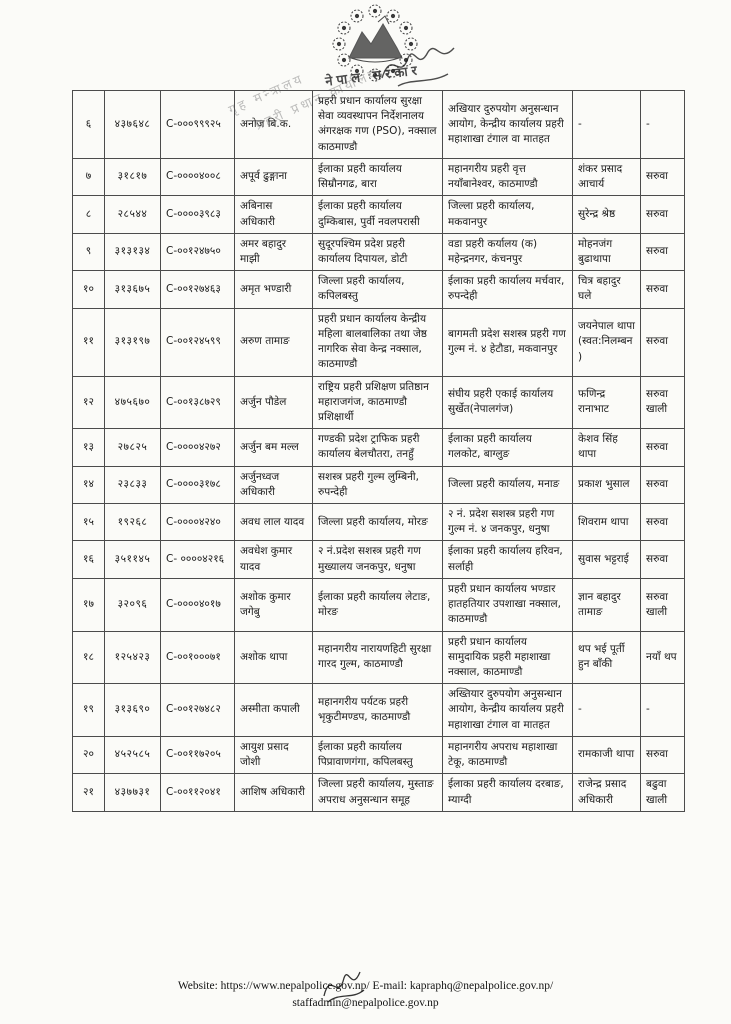  I want to click on cell-to-office: महानगरीय अपराध महाशाखा टेकू, काठमाण्डौ, so click(507, 755).